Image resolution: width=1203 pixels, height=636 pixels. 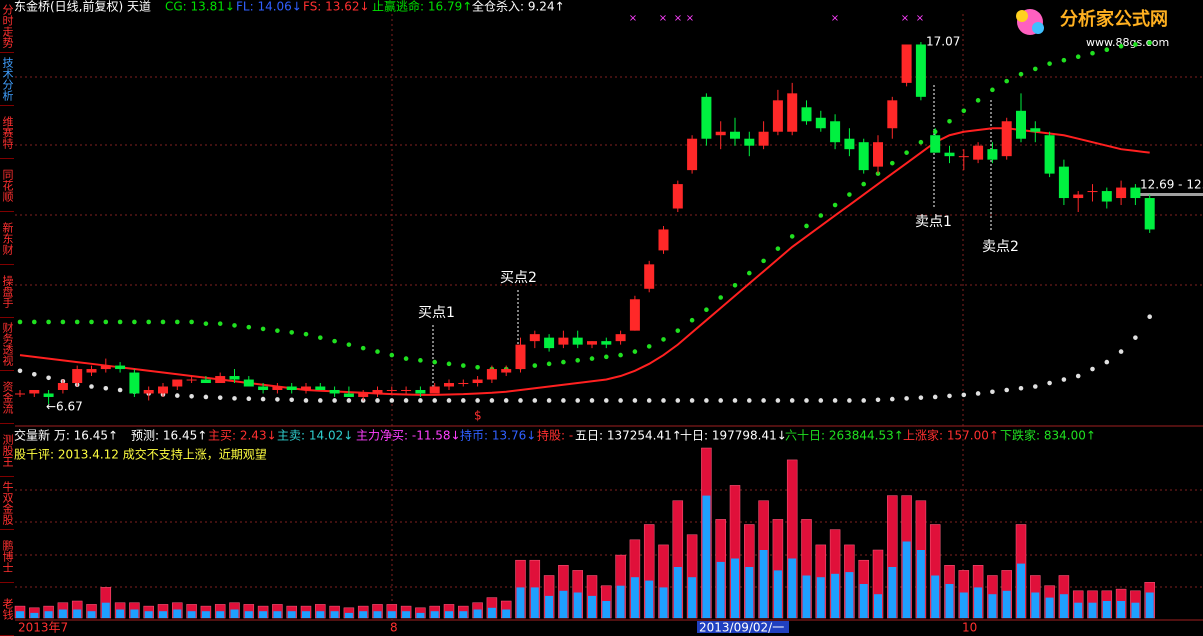 What do you see at coordinates (555, 435) in the screenshot?
I see `volume-header-item: 持股: -` at bounding box center [555, 435].